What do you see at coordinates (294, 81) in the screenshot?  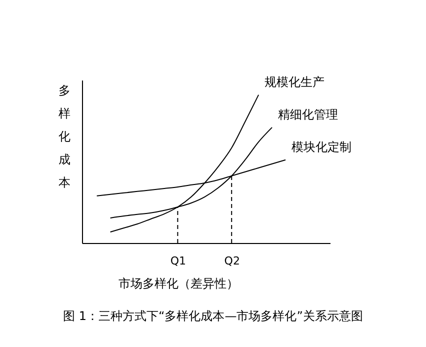 I see `series-label: 规模化生产` at bounding box center [294, 81].